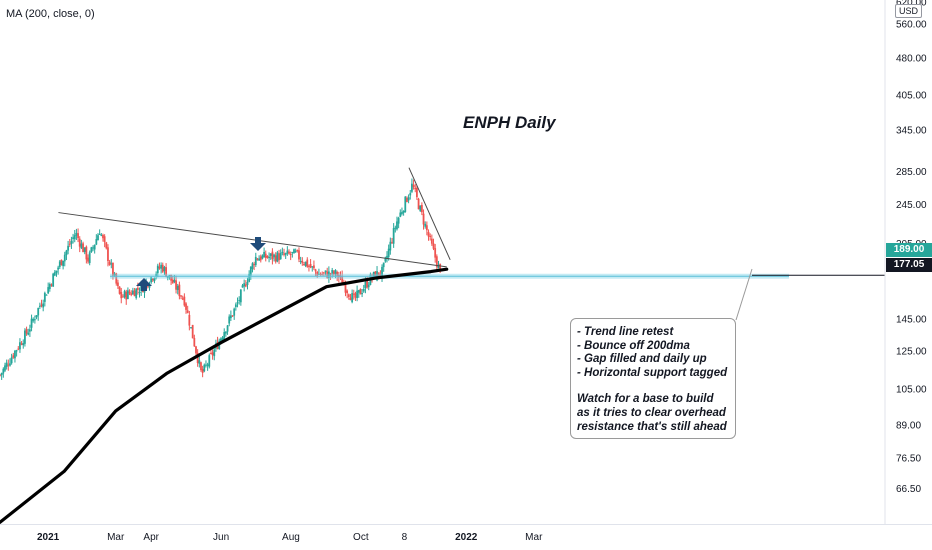 This screenshot has height=550, width=932. Describe the element at coordinates (911, 95) in the screenshot. I see `price-axis-label: 405.00` at that location.